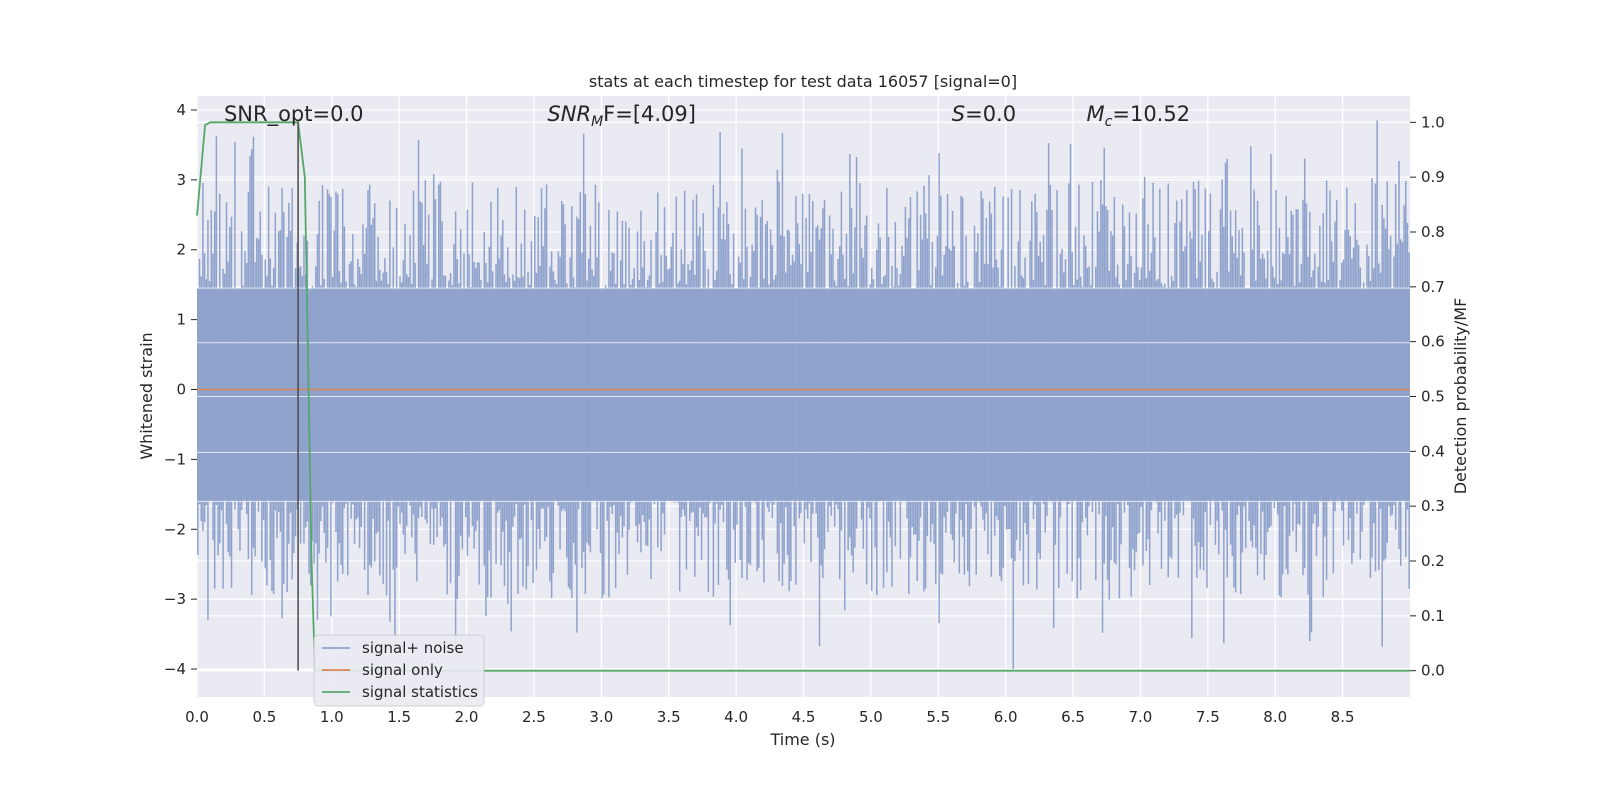 This screenshot has height=800, width=1600. I want to click on annotation: SNRMF=[4.09], so click(621, 116).